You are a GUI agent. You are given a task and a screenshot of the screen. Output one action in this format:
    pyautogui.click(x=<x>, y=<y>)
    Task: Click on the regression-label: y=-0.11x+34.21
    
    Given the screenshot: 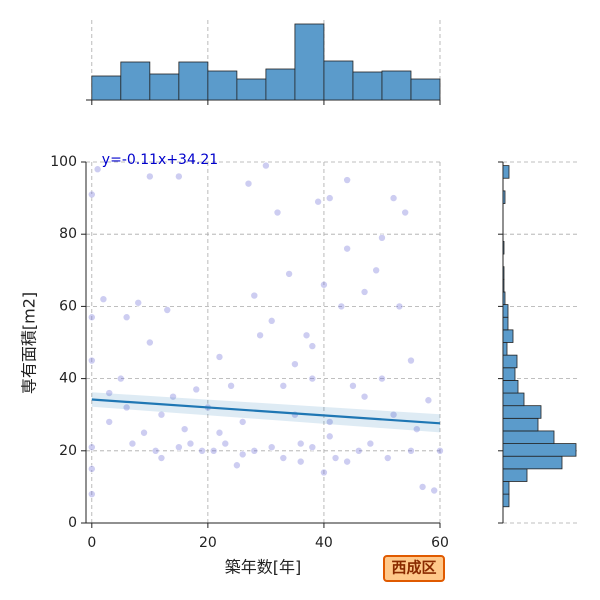 What is the action you would take?
    pyautogui.click(x=160, y=160)
    